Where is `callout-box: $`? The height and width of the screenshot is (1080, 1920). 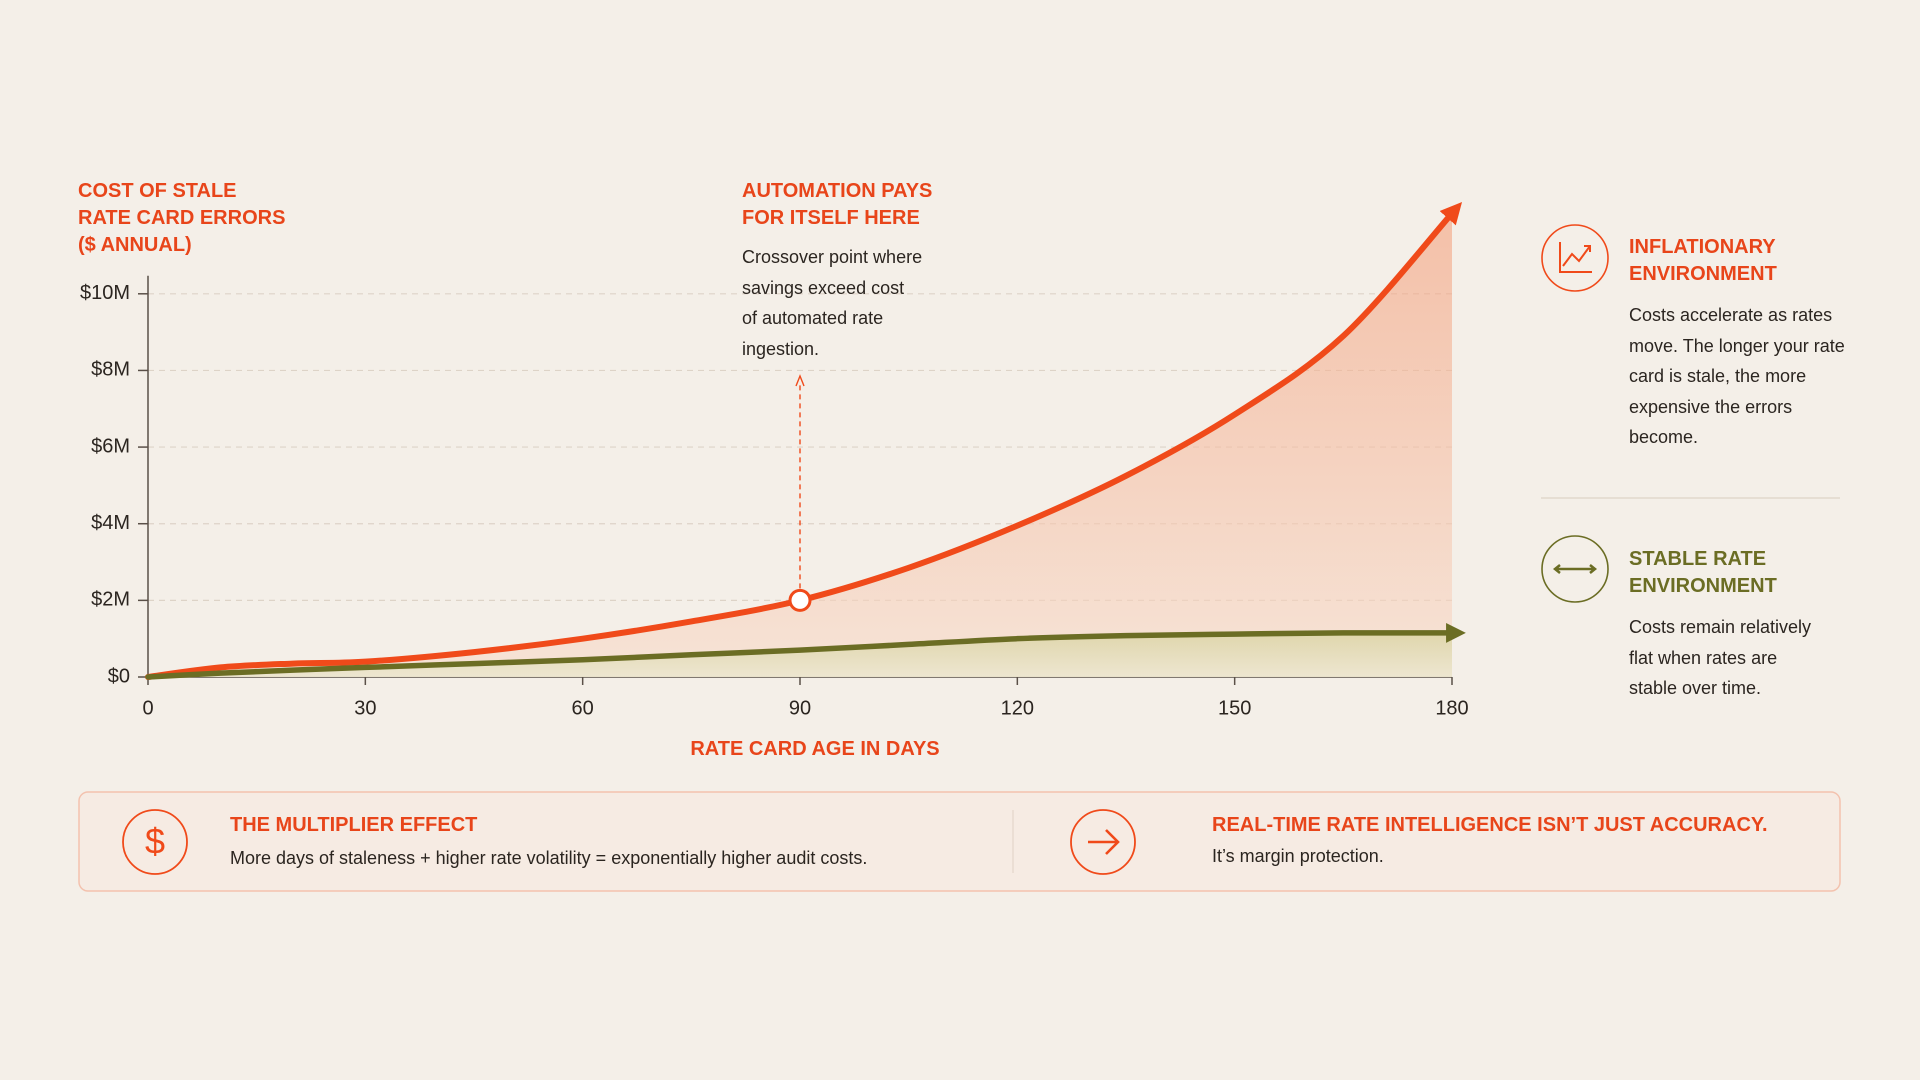
callout-box: $ is located at coordinates (959, 841).